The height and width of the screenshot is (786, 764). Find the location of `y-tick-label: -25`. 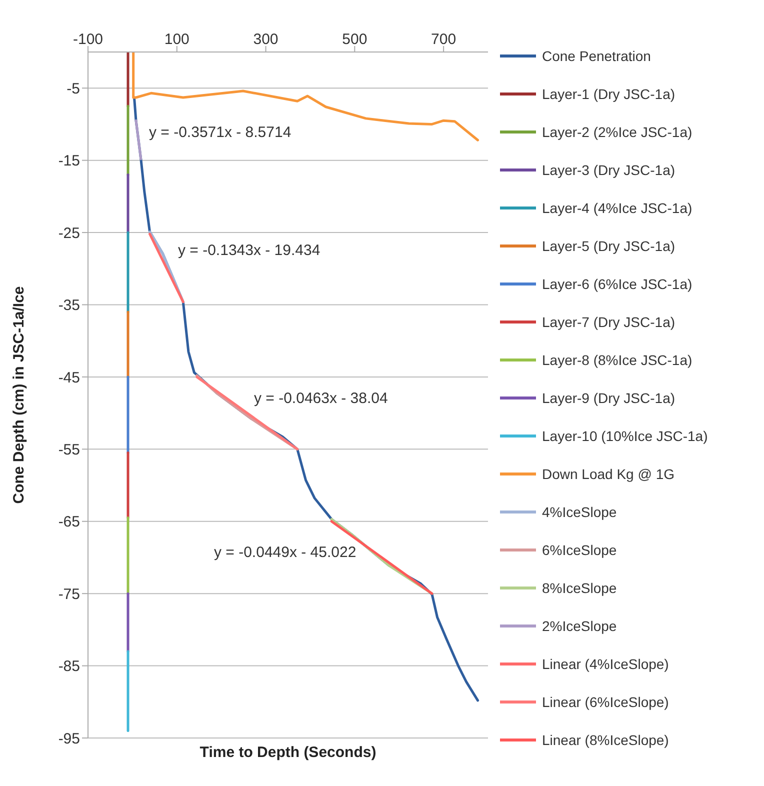

y-tick-label: -25 is located at coordinates (69, 233).